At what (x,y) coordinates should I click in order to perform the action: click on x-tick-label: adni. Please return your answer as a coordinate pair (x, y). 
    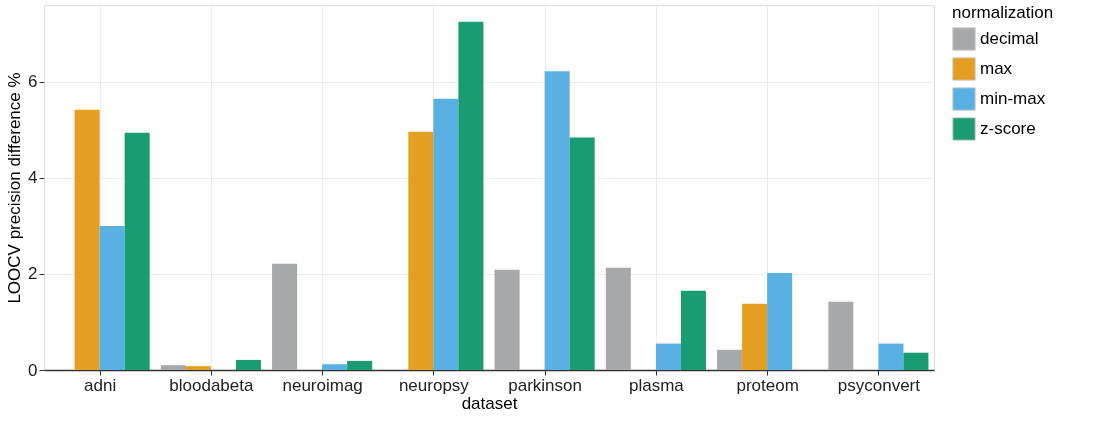
    Looking at the image, I should click on (100, 385).